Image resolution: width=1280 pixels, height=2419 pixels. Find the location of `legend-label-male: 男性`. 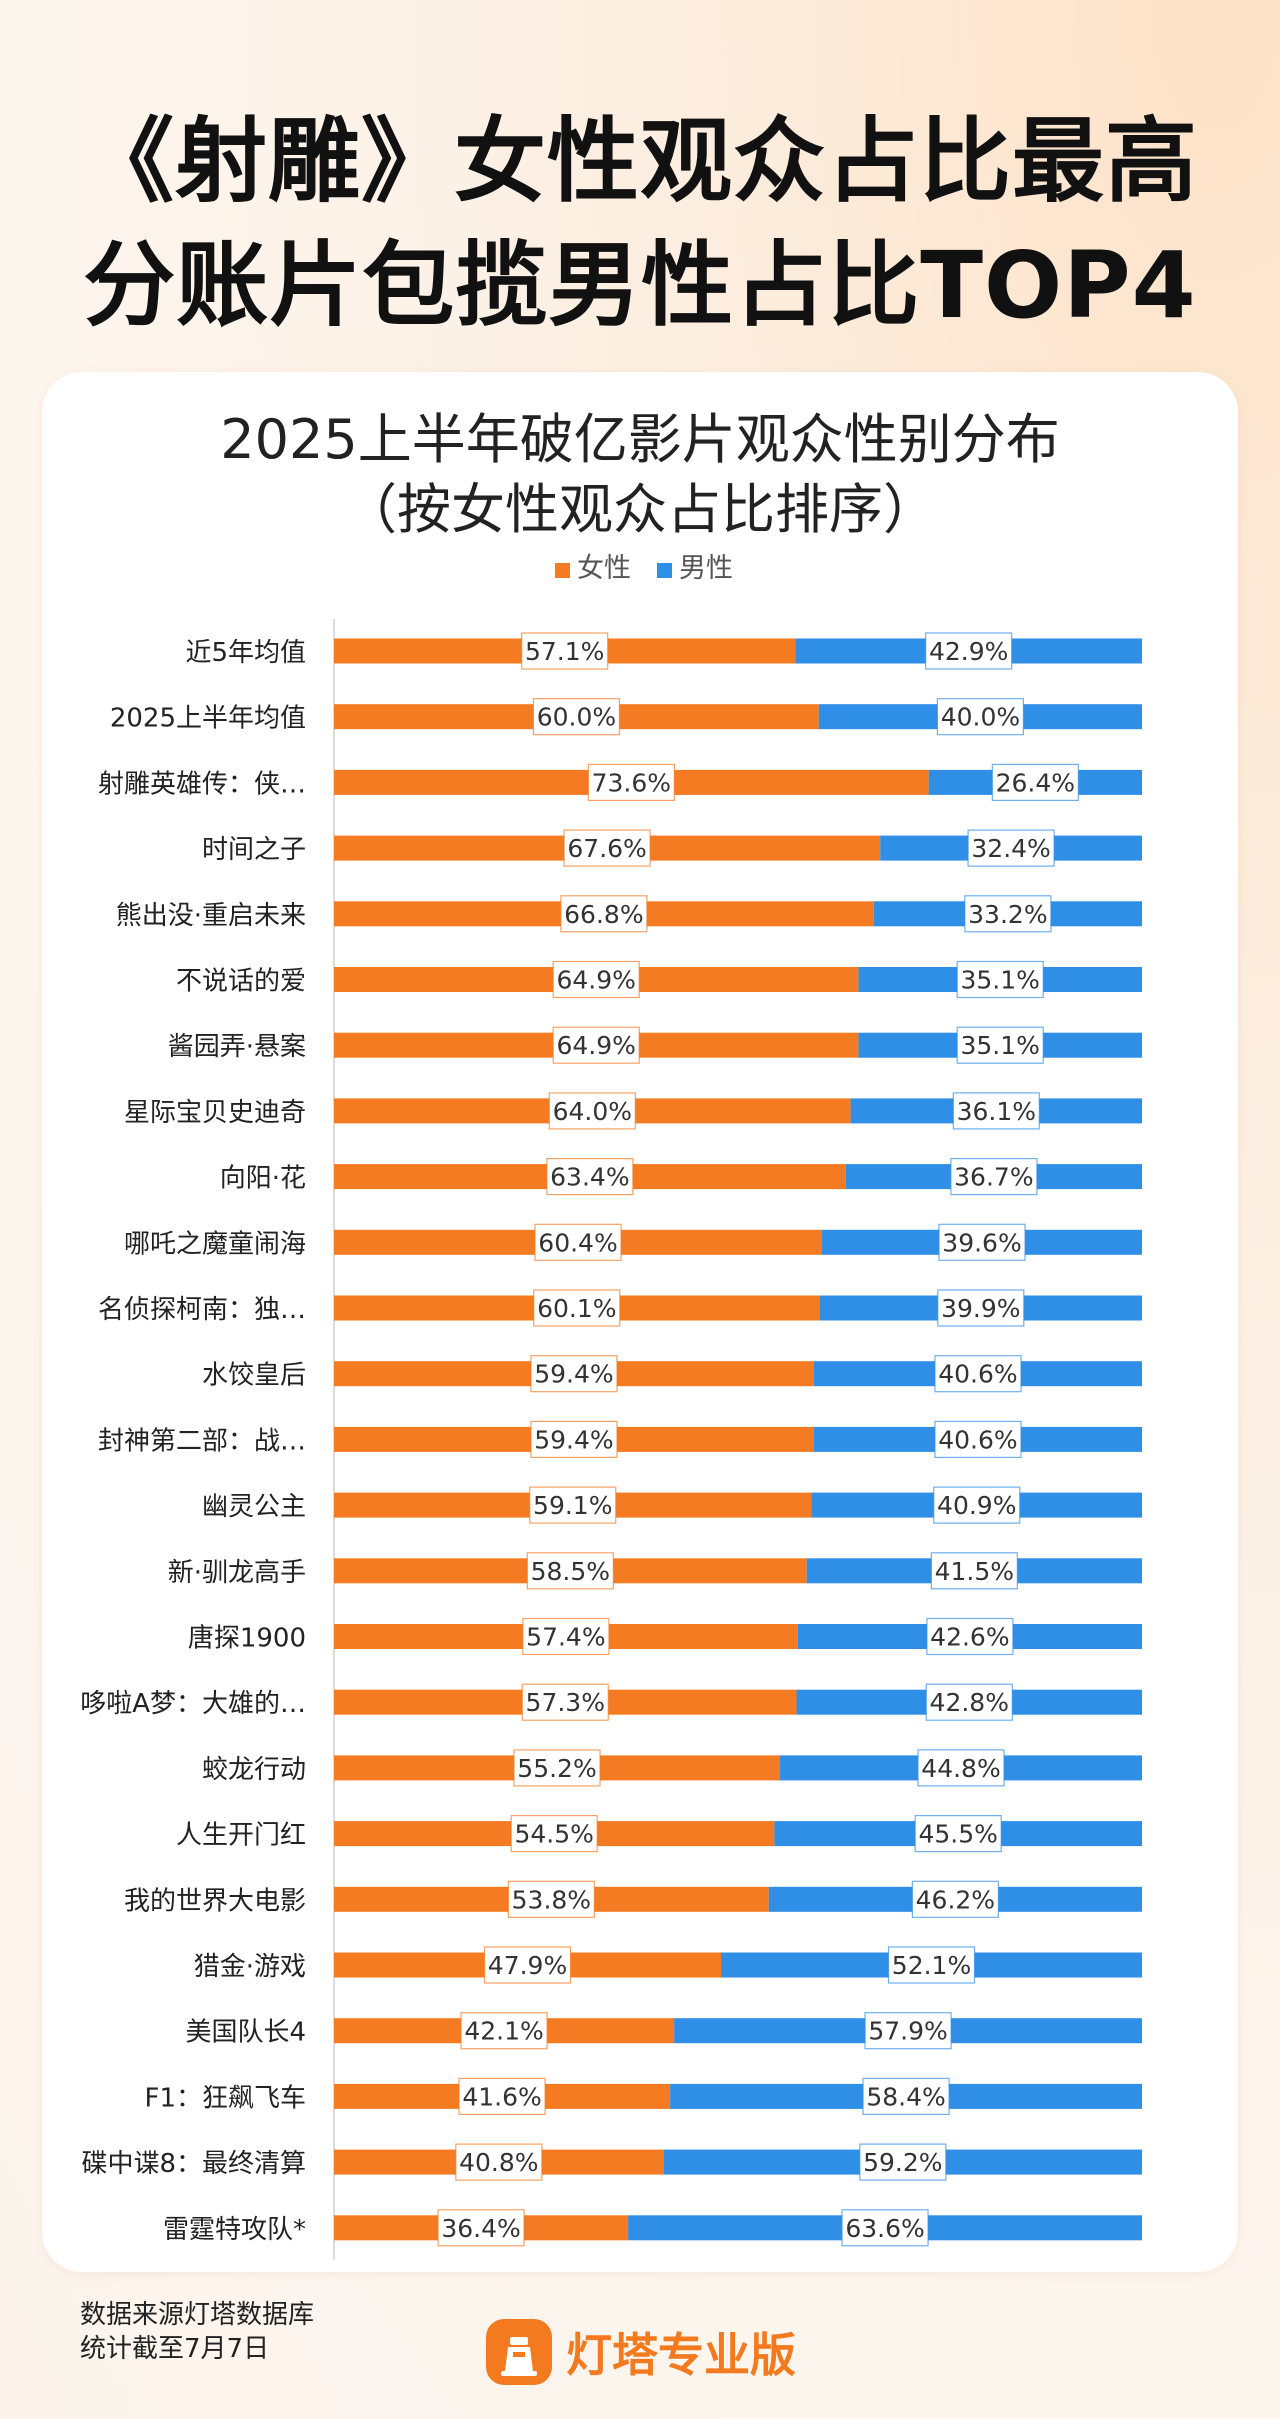

legend-label-male: 男性 is located at coordinates (706, 568).